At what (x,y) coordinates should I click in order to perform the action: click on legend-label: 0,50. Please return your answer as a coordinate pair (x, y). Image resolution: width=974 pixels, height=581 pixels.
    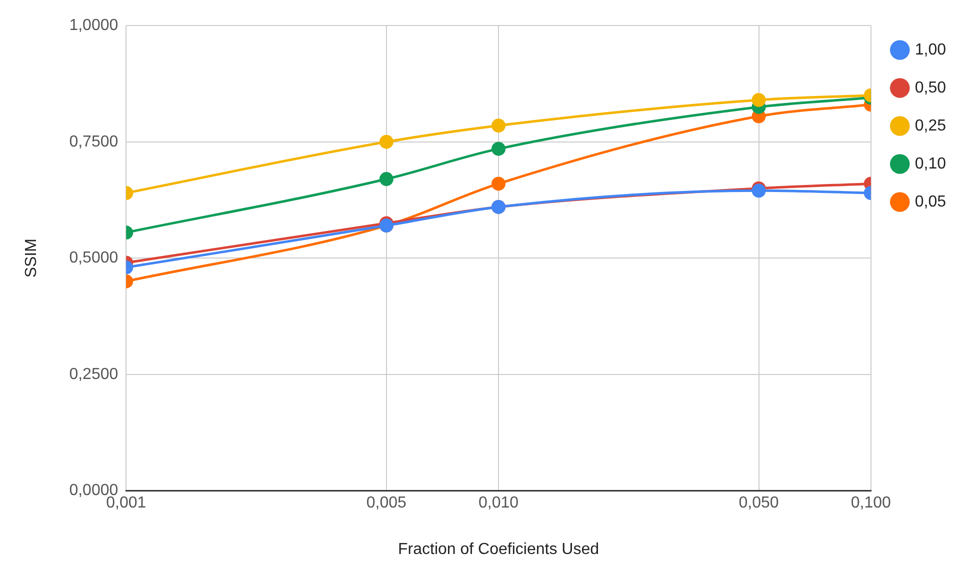
    Looking at the image, I should click on (930, 87).